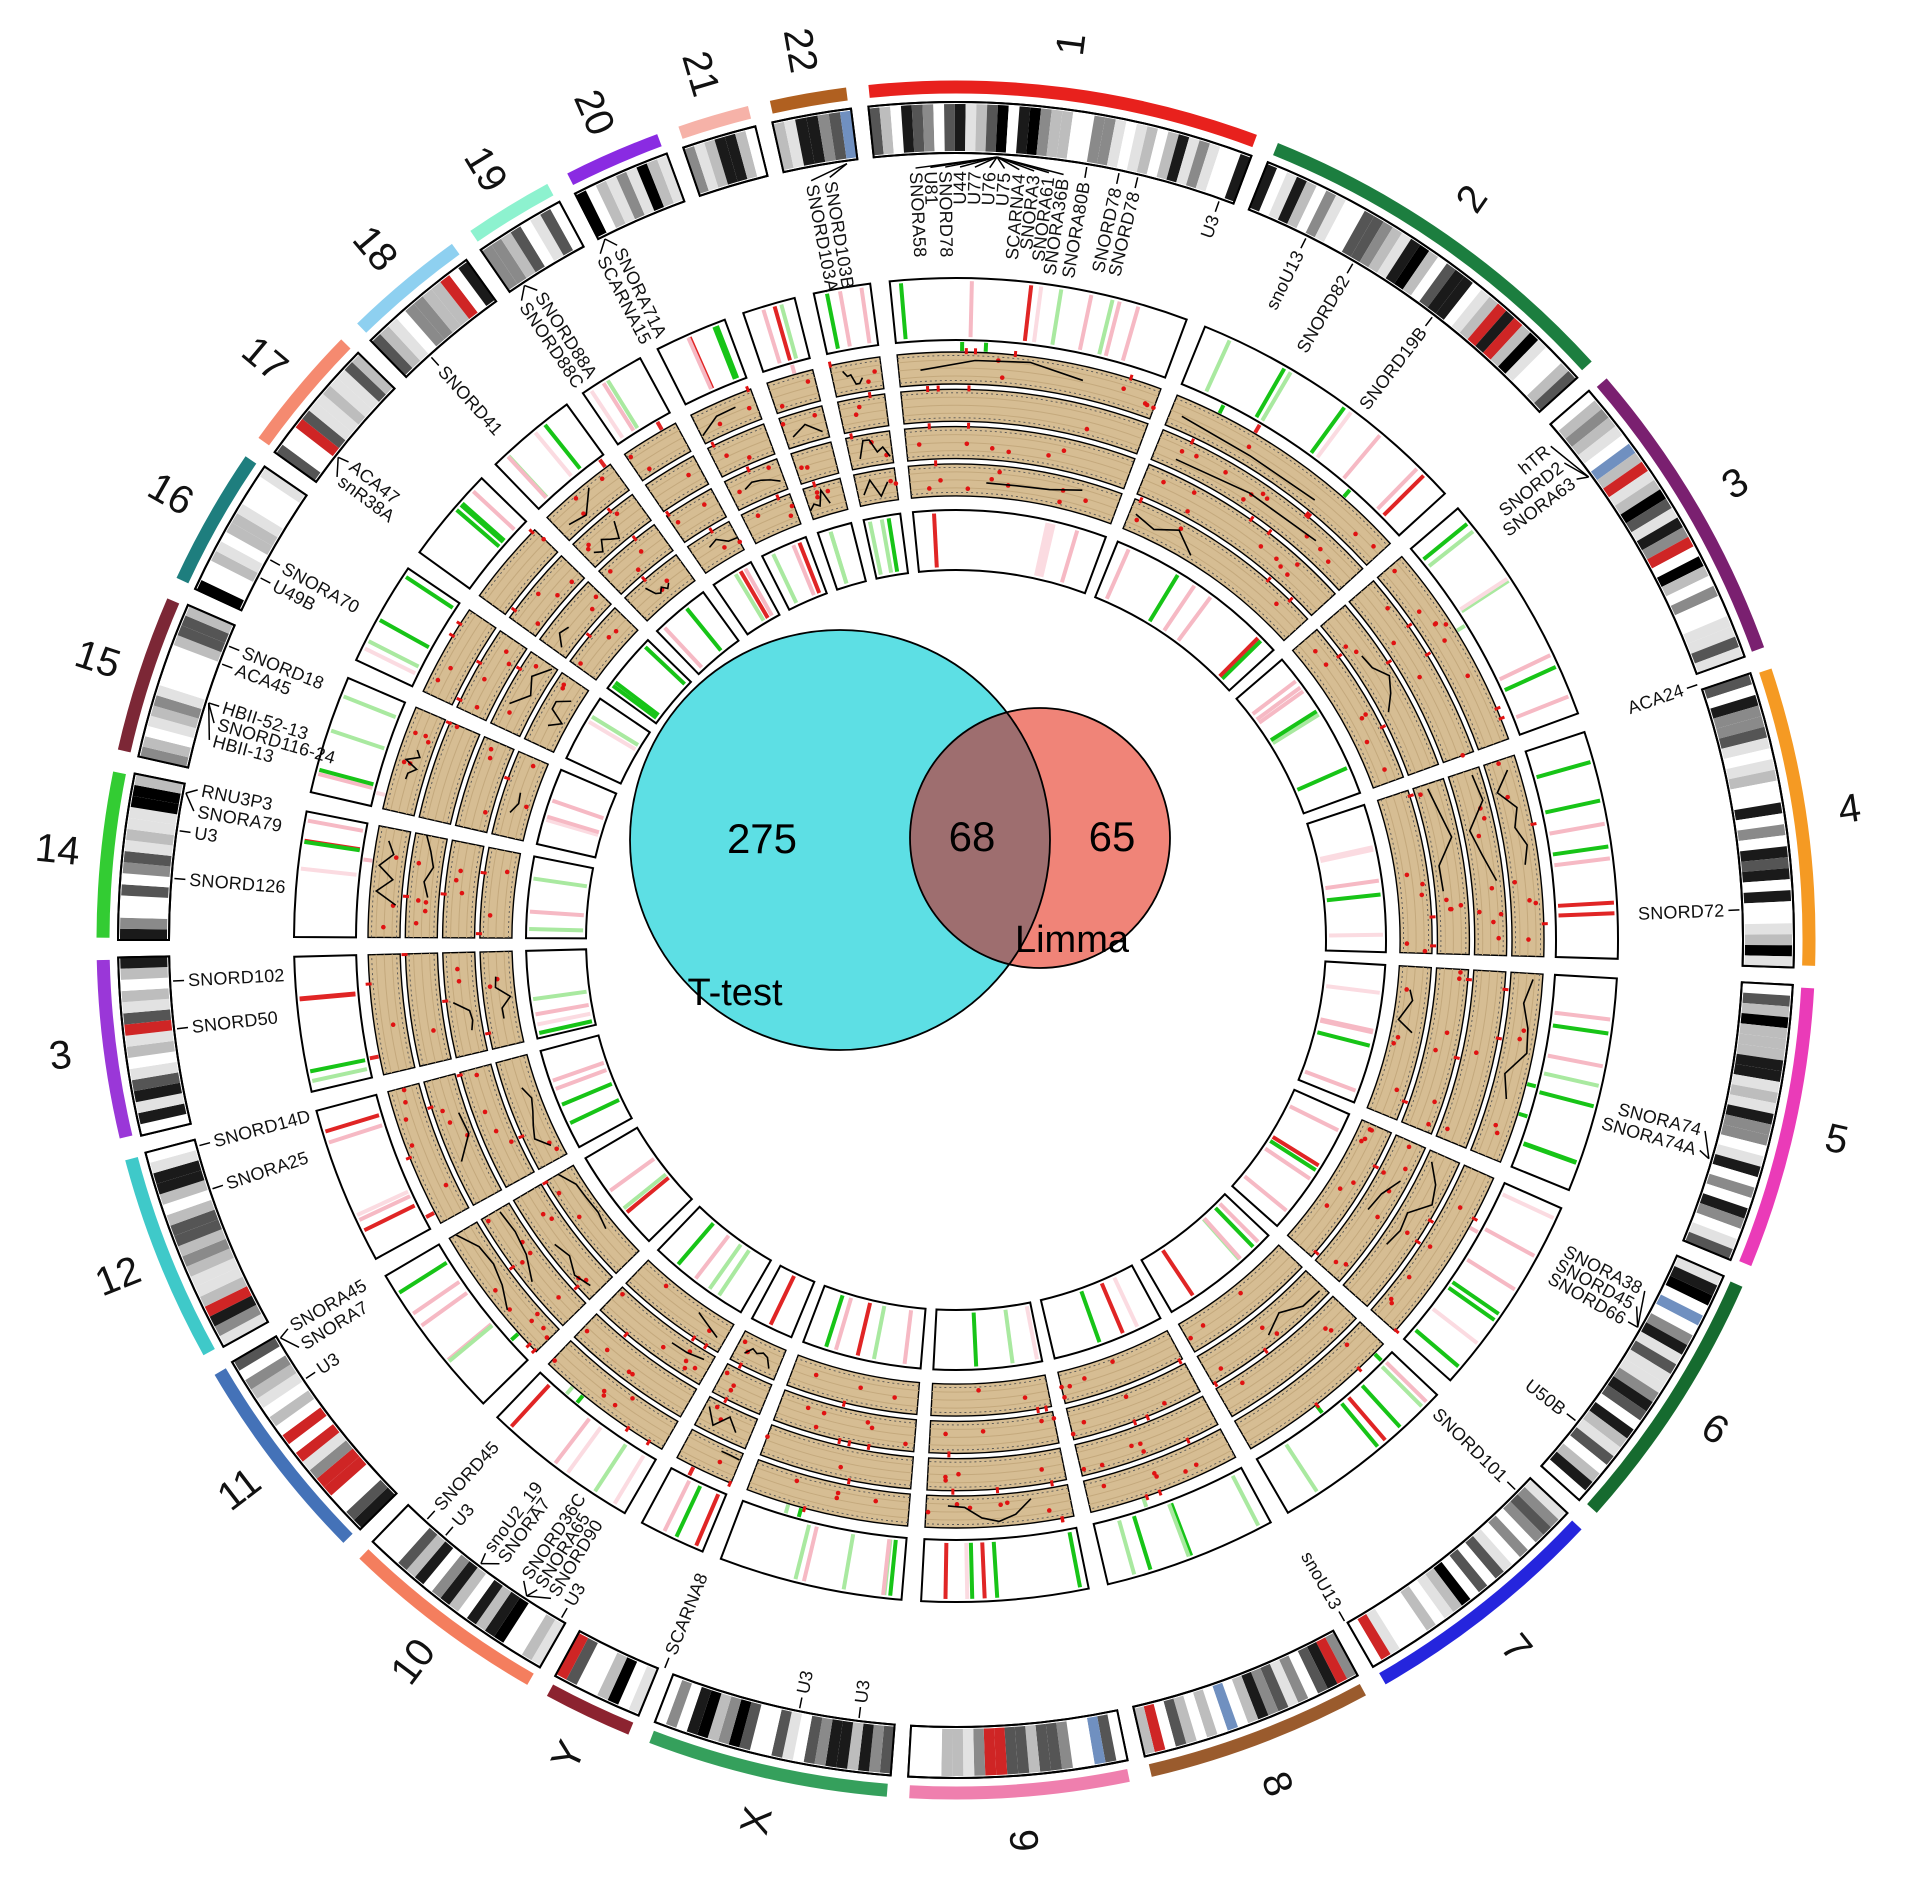 This screenshot has width=1913, height=1879. I want to click on chromosome-label-8: 8, so click(1277, 1784).